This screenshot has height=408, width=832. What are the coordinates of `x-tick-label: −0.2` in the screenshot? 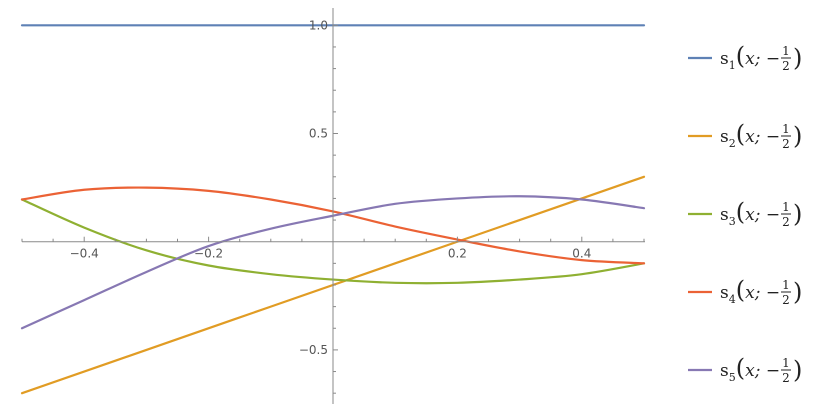 It's located at (208, 254).